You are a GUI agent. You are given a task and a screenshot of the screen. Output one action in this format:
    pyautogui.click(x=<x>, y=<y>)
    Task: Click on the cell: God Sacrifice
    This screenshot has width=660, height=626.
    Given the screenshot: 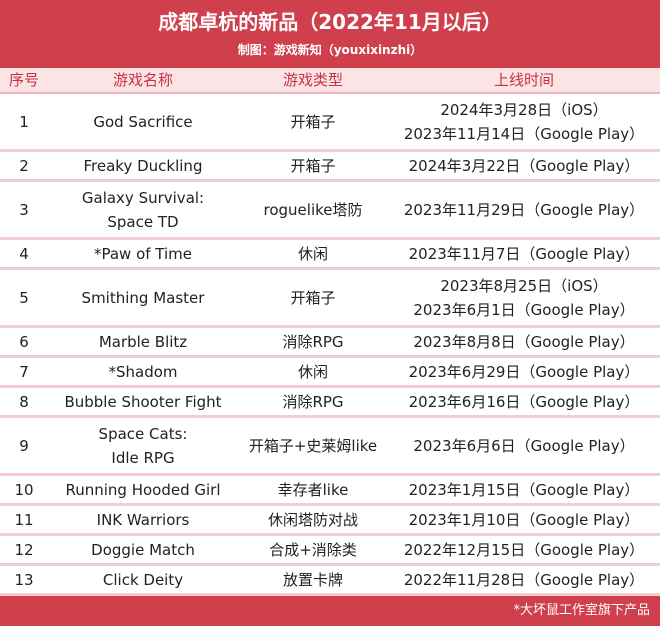 What is the action you would take?
    pyautogui.click(x=143, y=121)
    